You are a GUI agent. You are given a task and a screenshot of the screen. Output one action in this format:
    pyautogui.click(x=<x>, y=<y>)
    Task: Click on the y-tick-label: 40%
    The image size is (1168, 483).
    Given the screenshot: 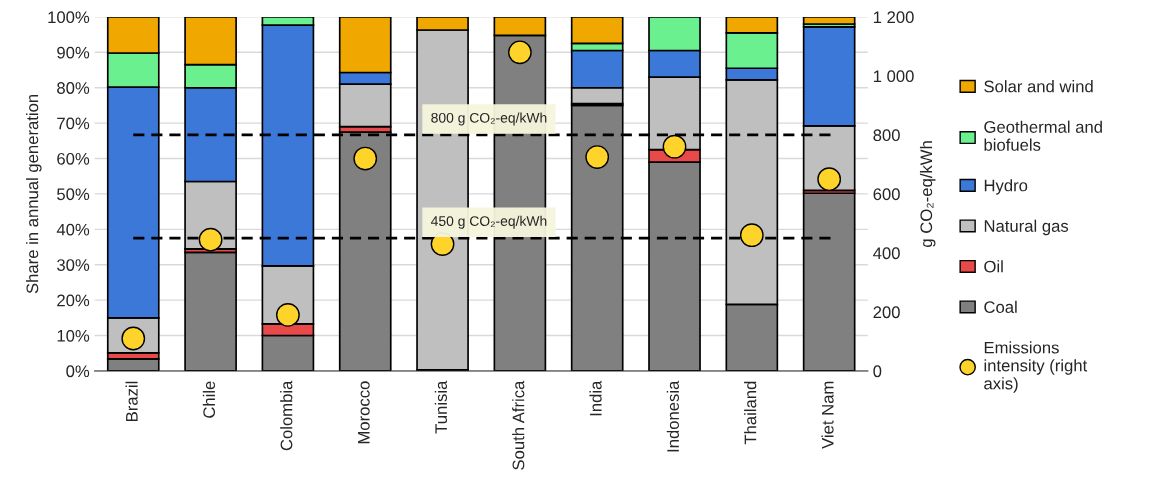 What is the action you would take?
    pyautogui.click(x=73, y=229)
    